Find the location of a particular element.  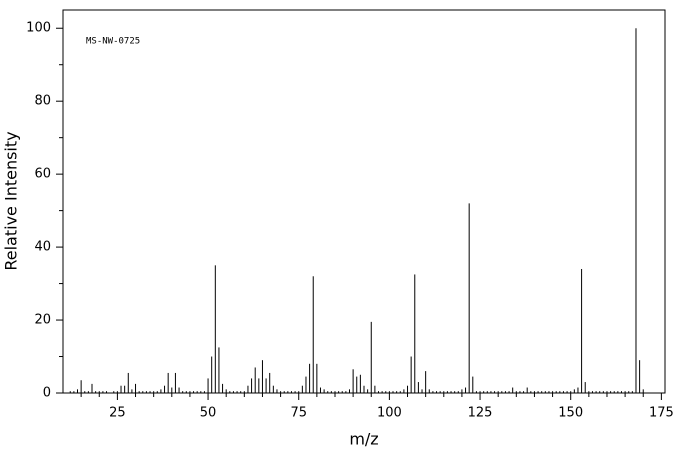

x-axis-label: m/z is located at coordinates (363, 439).